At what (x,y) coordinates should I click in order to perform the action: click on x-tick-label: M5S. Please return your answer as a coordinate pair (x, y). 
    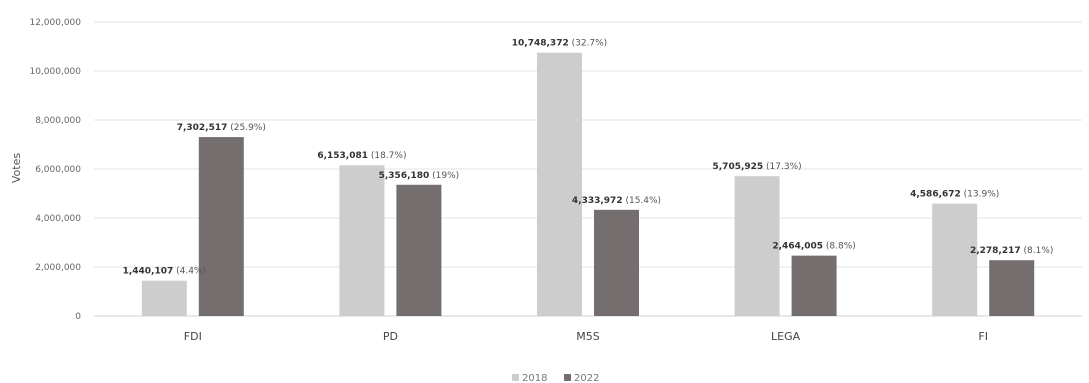
    Looking at the image, I should click on (587, 336).